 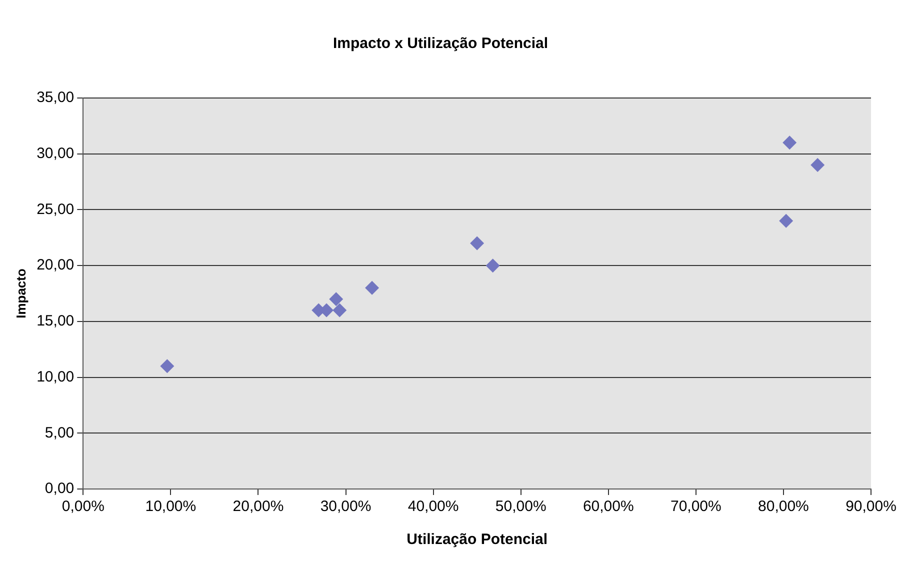 I want to click on x-tick-label: 20,00%, so click(x=258, y=507).